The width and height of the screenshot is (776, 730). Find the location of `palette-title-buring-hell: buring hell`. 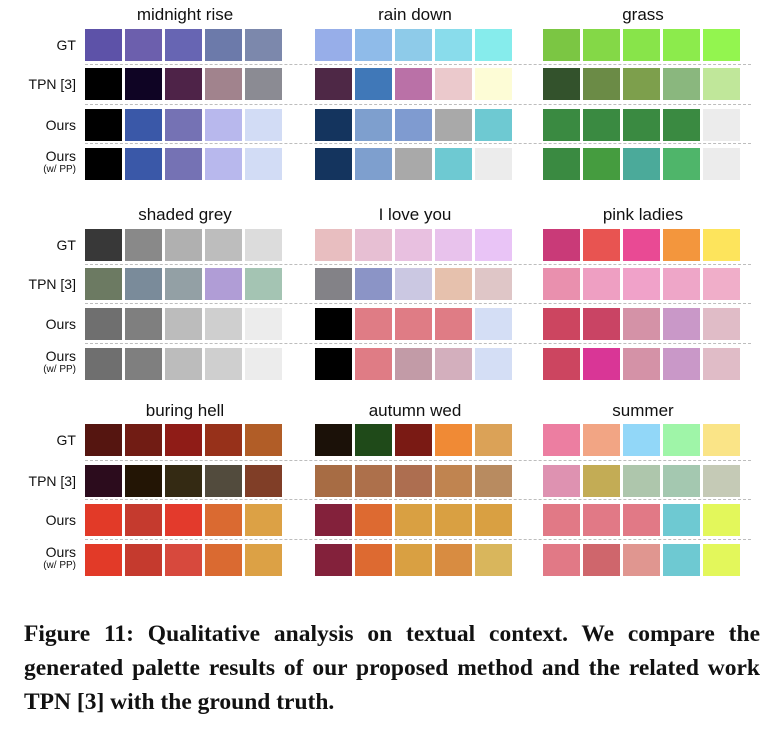

palette-title-buring-hell: buring hell is located at coordinates (185, 410).